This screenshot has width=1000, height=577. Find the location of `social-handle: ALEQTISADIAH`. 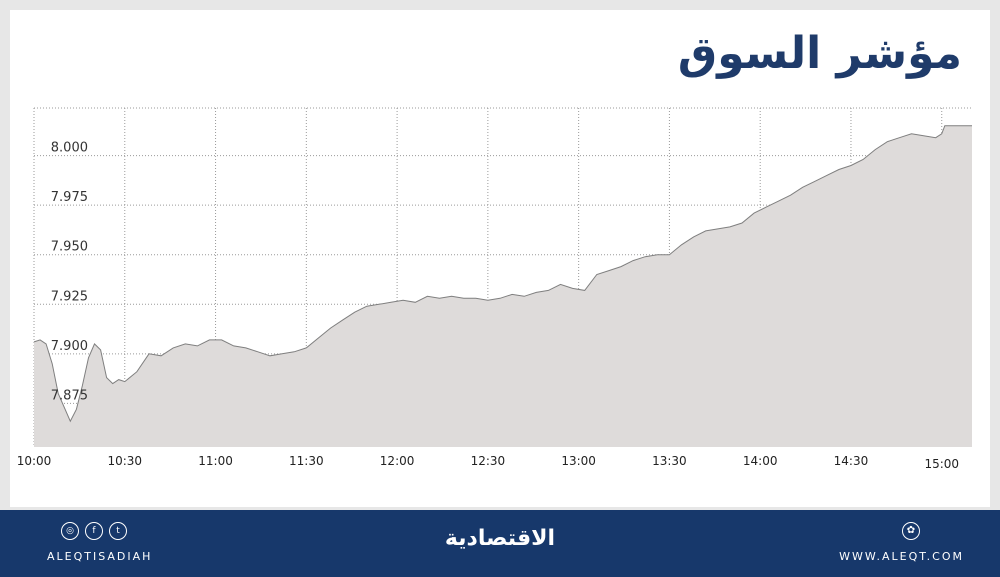

social-handle: ALEQTISADIAH is located at coordinates (100, 556).